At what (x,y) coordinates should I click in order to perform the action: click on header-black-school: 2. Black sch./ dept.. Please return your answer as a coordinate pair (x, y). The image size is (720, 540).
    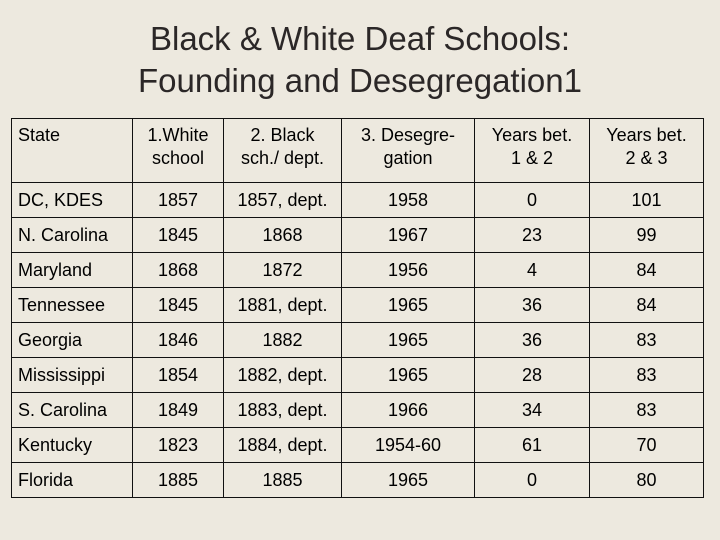
    Looking at the image, I should click on (282, 150).